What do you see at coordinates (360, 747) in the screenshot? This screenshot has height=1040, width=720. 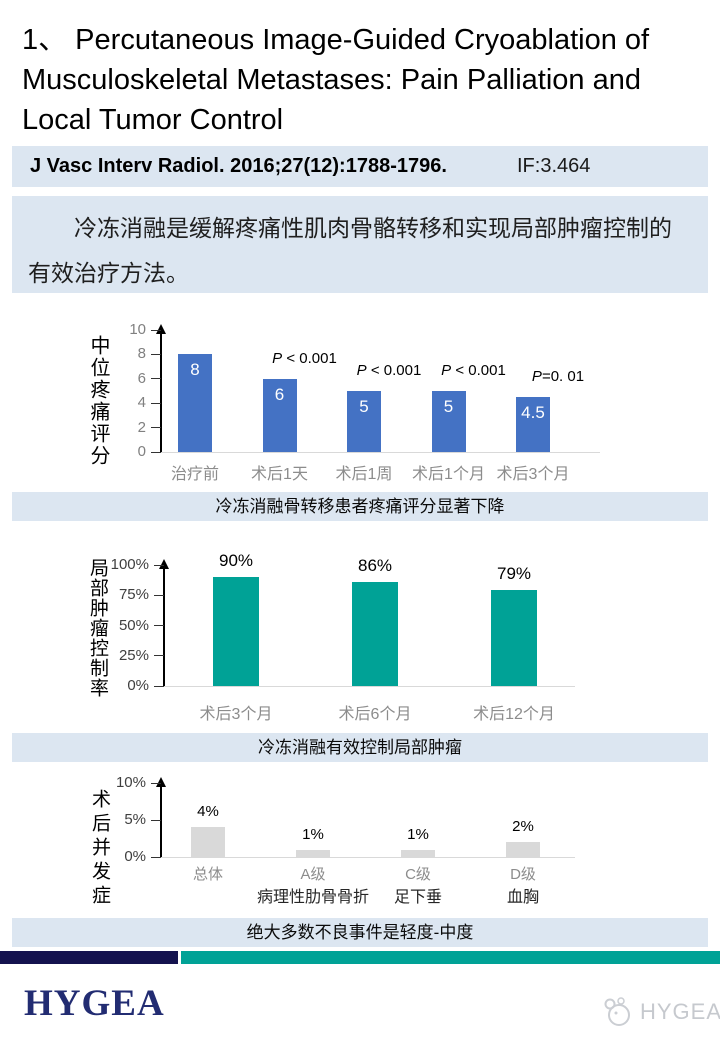 I see `caption-tumor: 冷冻消融有效控制局部肿瘤` at bounding box center [360, 747].